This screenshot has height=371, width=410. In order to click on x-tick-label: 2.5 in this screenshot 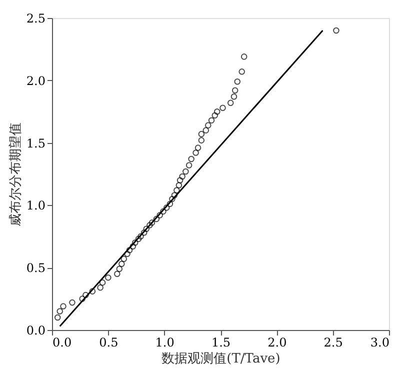, I will do `click(333, 343)`.